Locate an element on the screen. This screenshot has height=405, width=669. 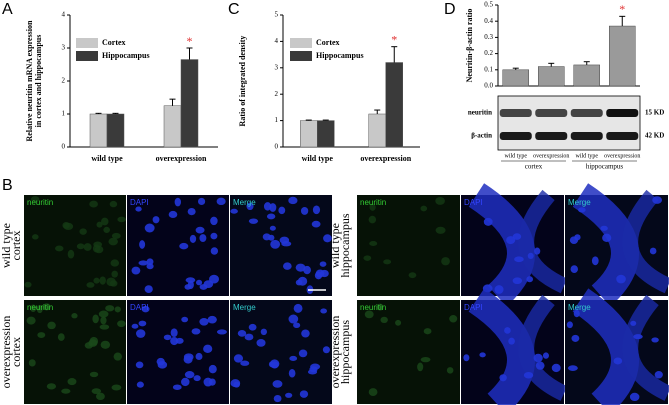
row-label: hippocampus is located at coordinates (345, 245).